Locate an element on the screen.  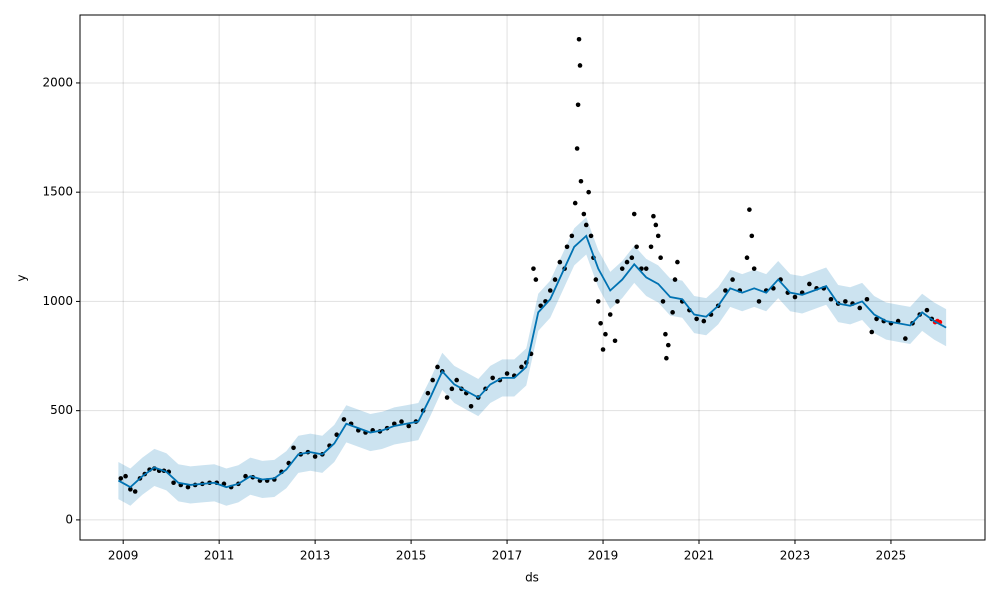
x-tick-label: 2013 is located at coordinates (315, 556).